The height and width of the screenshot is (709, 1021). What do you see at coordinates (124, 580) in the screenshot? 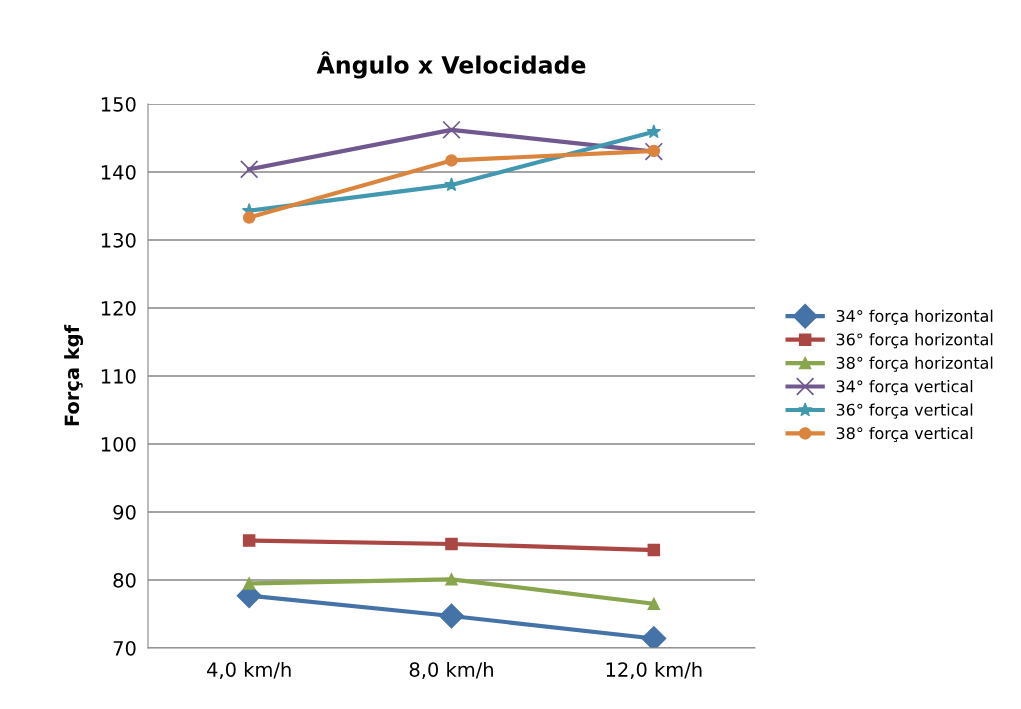
I see `y-tick-label: 80` at bounding box center [124, 580].